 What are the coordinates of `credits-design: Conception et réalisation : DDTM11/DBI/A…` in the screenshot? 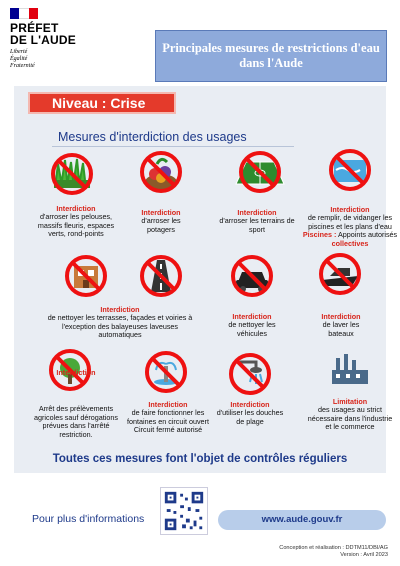 It's located at (333, 548).